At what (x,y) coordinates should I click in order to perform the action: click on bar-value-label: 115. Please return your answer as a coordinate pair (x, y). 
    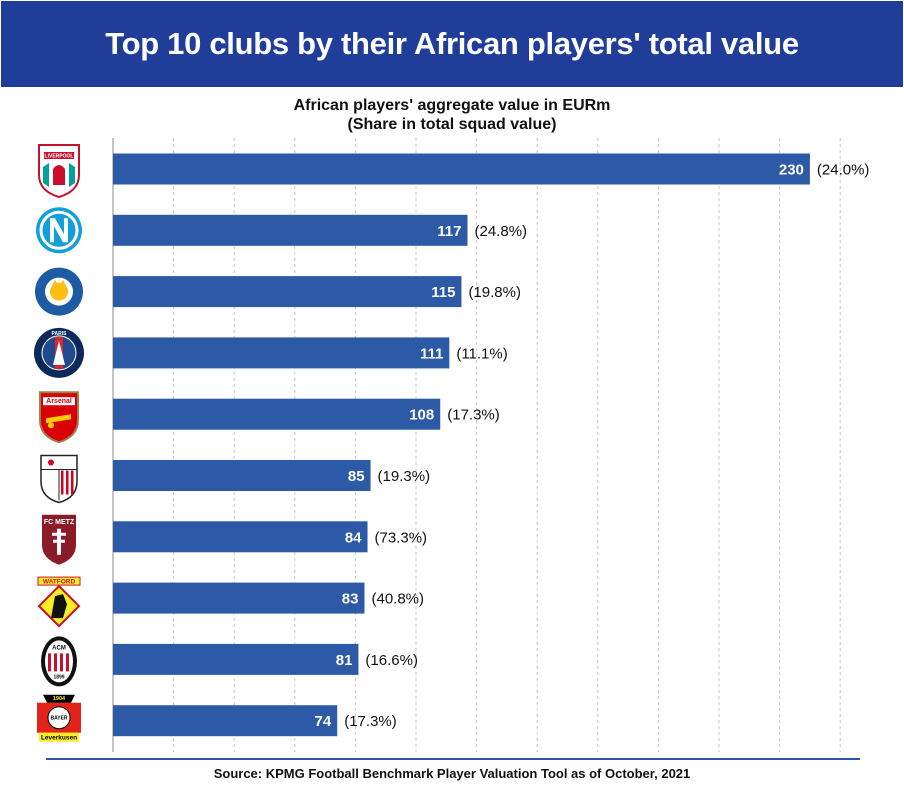
    Looking at the image, I should click on (443, 292).